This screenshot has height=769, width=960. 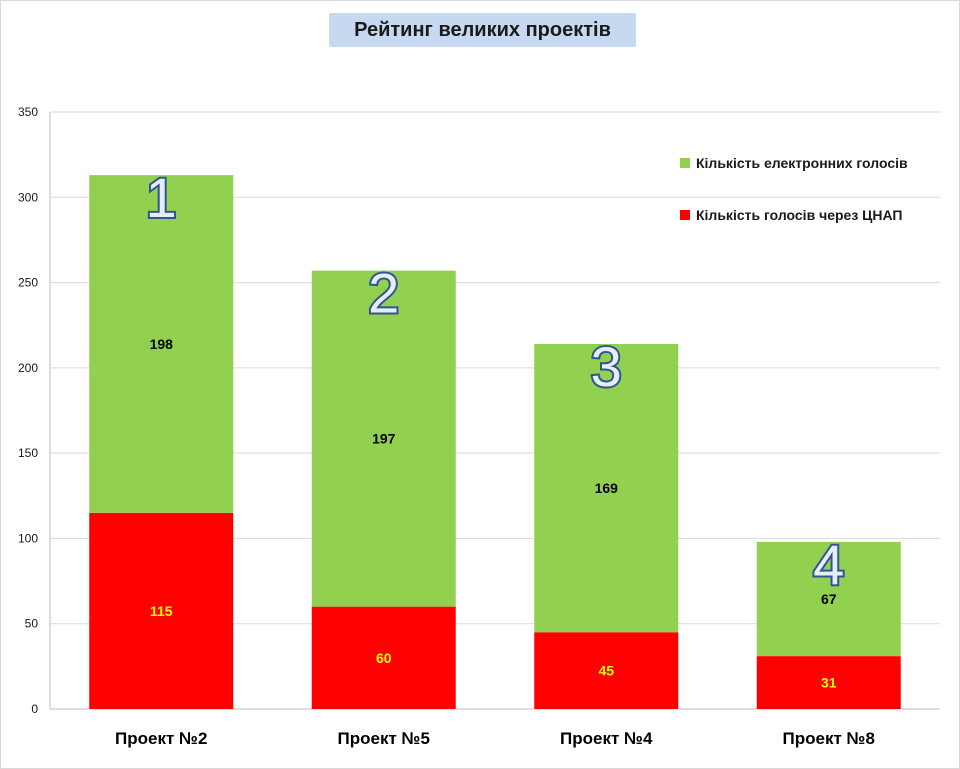 What do you see at coordinates (161, 197) in the screenshot?
I see `rank-label: 1` at bounding box center [161, 197].